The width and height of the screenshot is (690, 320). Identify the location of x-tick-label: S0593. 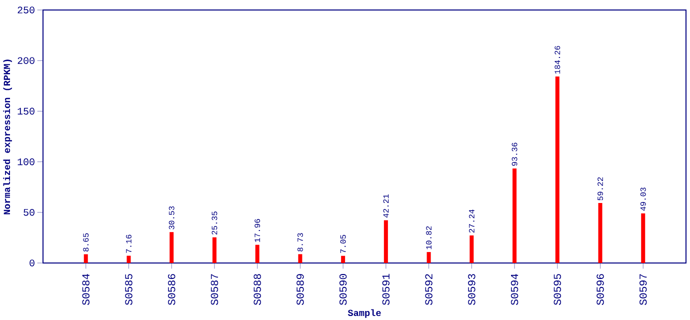
(472, 289).